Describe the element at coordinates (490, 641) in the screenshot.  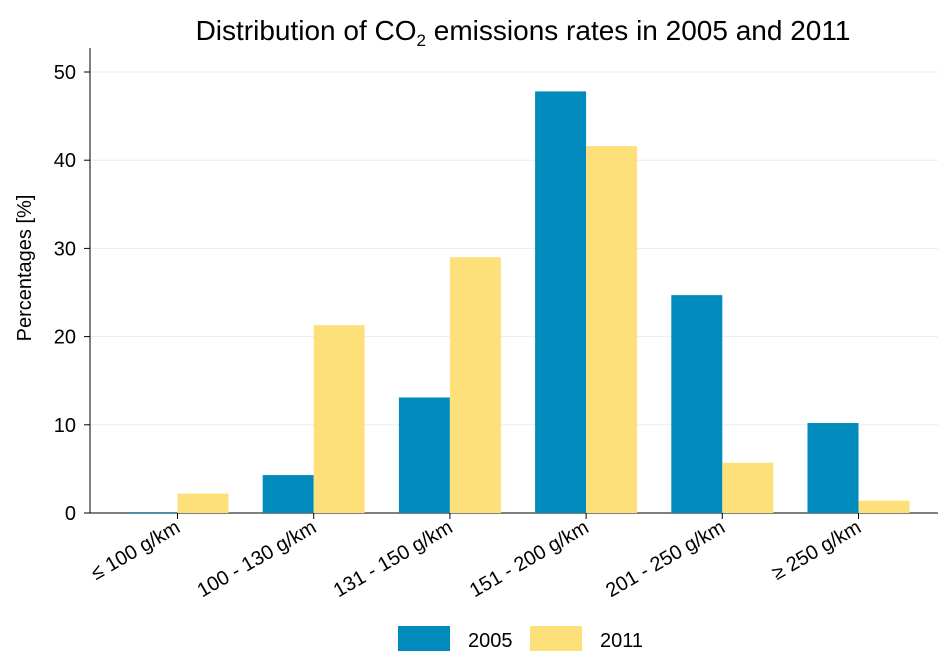
I see `legend-label-2005: 2005` at that location.